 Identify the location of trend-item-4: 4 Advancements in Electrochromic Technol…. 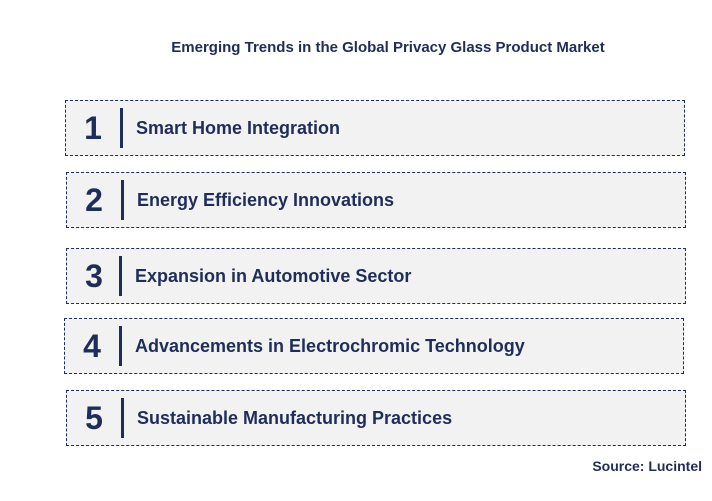
(374, 346).